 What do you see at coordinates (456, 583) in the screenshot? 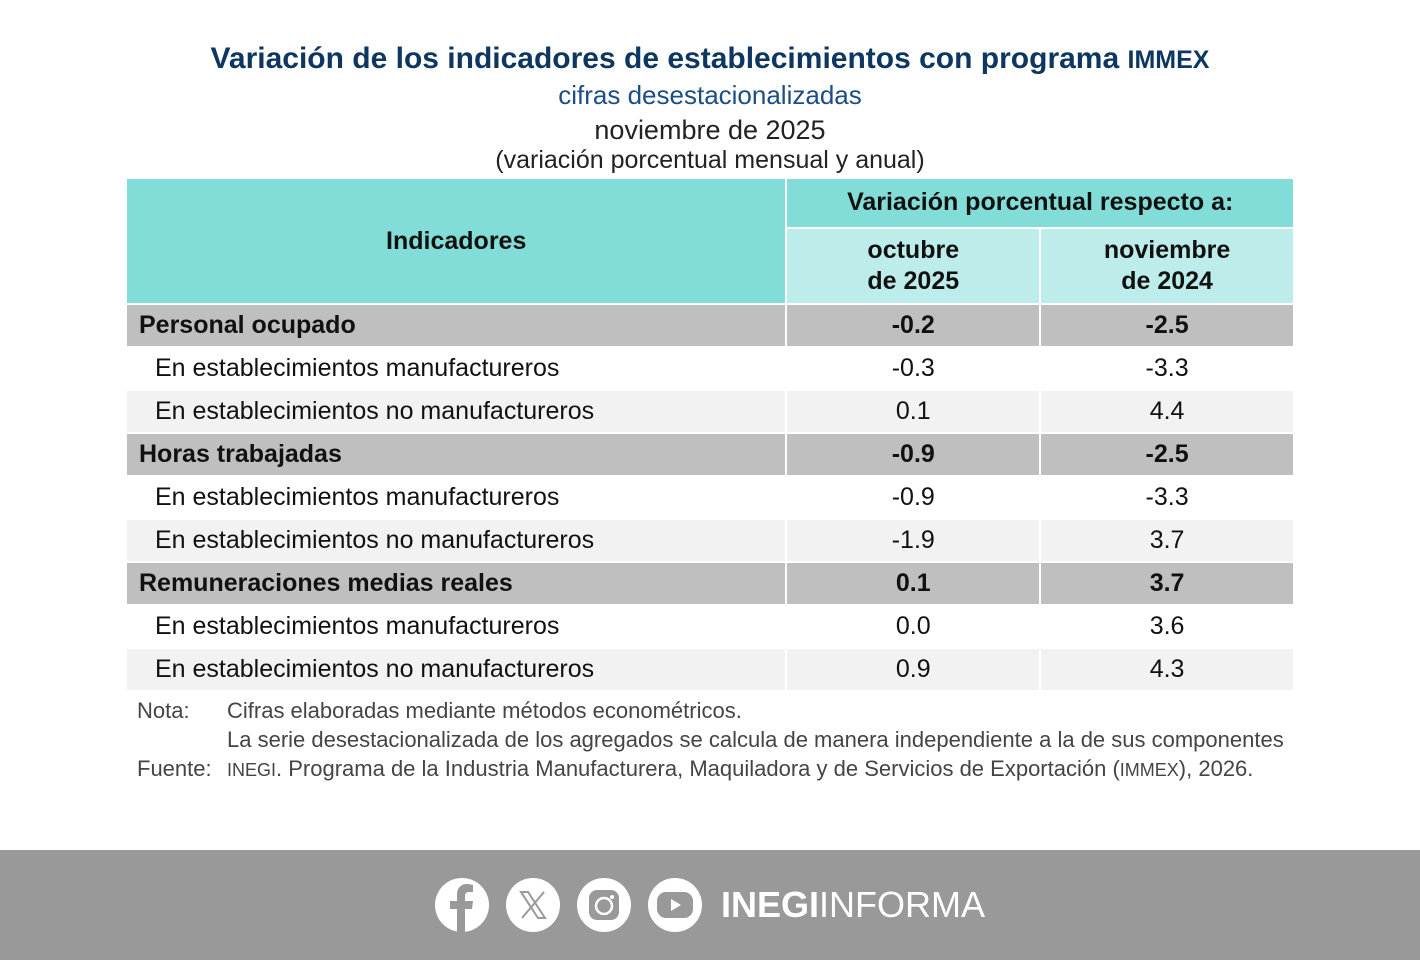
I see `row-label: Remuneraciones medias reales` at bounding box center [456, 583].